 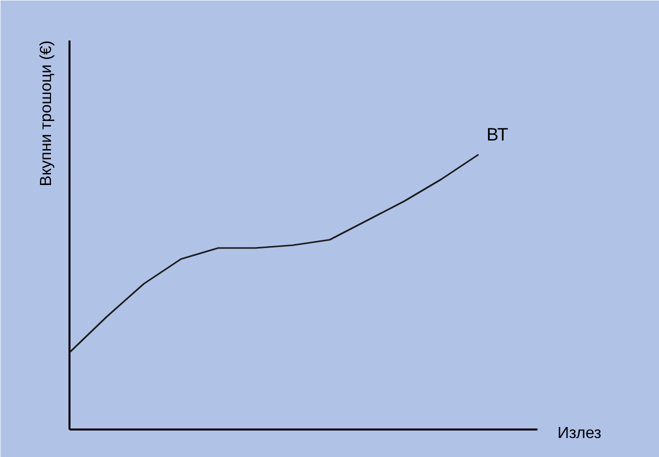 I want to click on x-axis-title: Излез, so click(x=580, y=433).